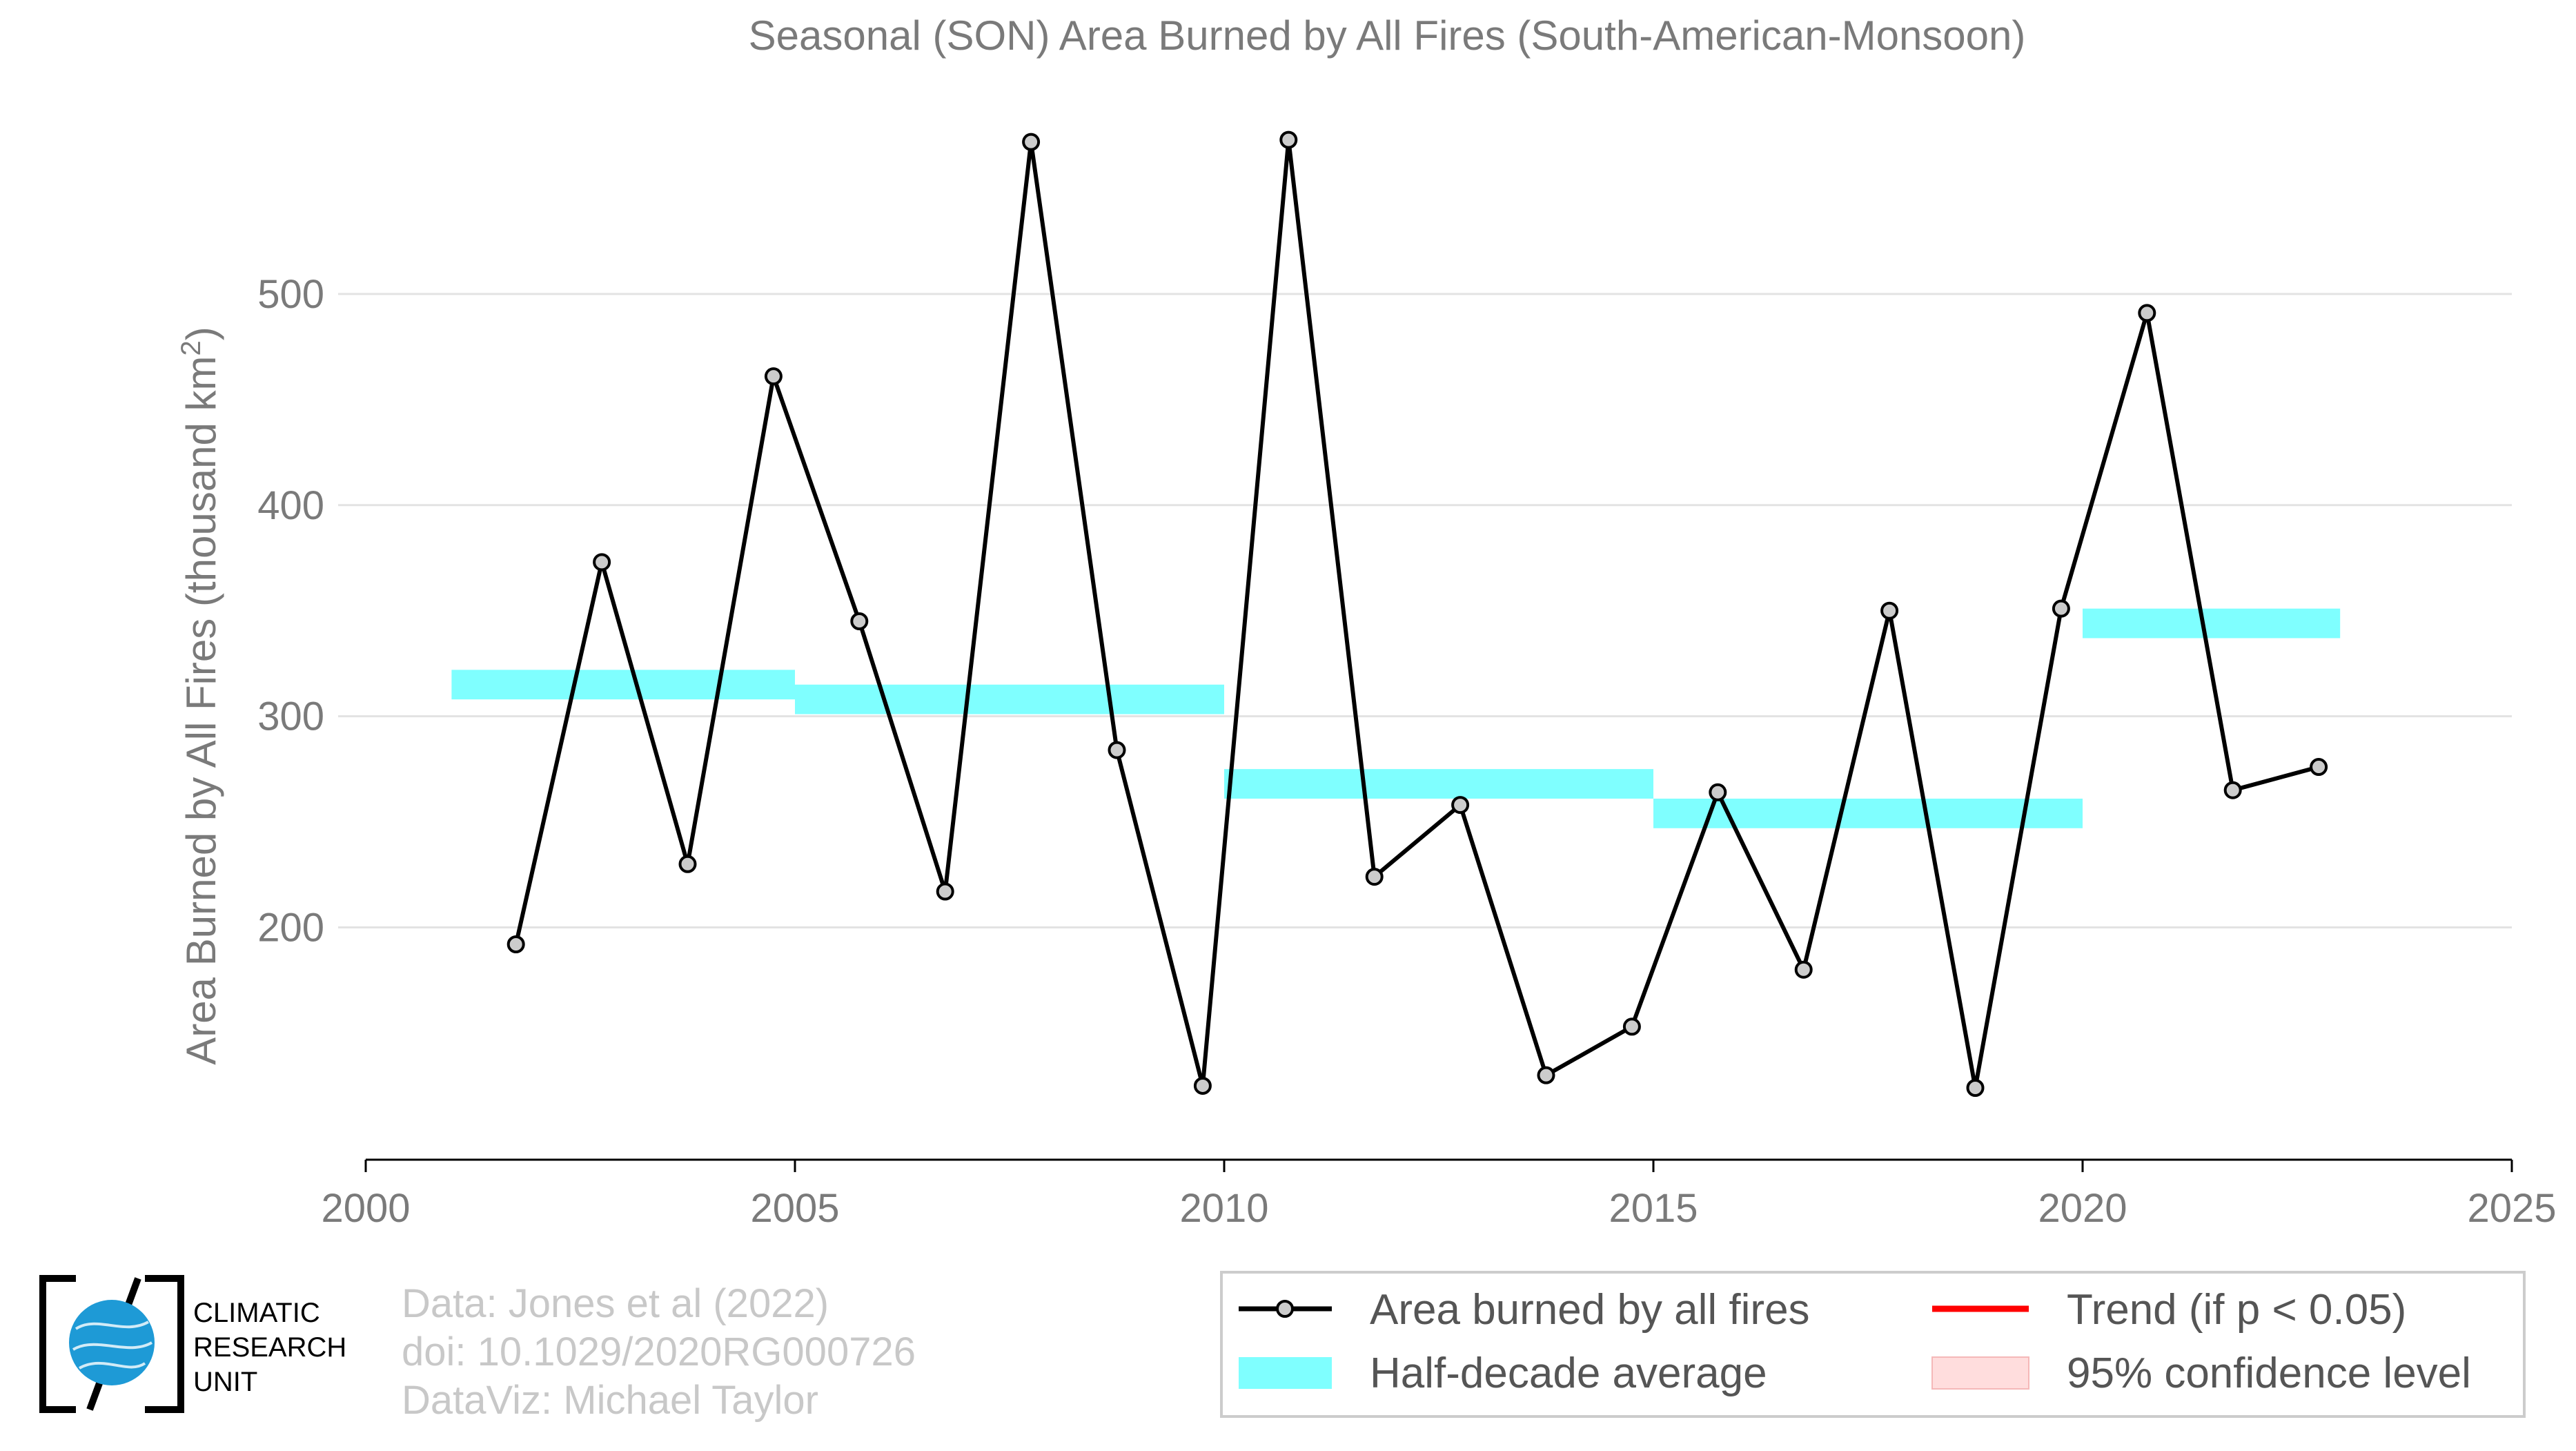 The width and height of the screenshot is (2576, 1451). Describe the element at coordinates (290, 929) in the screenshot. I see `y-tick-label-200: 200` at that location.